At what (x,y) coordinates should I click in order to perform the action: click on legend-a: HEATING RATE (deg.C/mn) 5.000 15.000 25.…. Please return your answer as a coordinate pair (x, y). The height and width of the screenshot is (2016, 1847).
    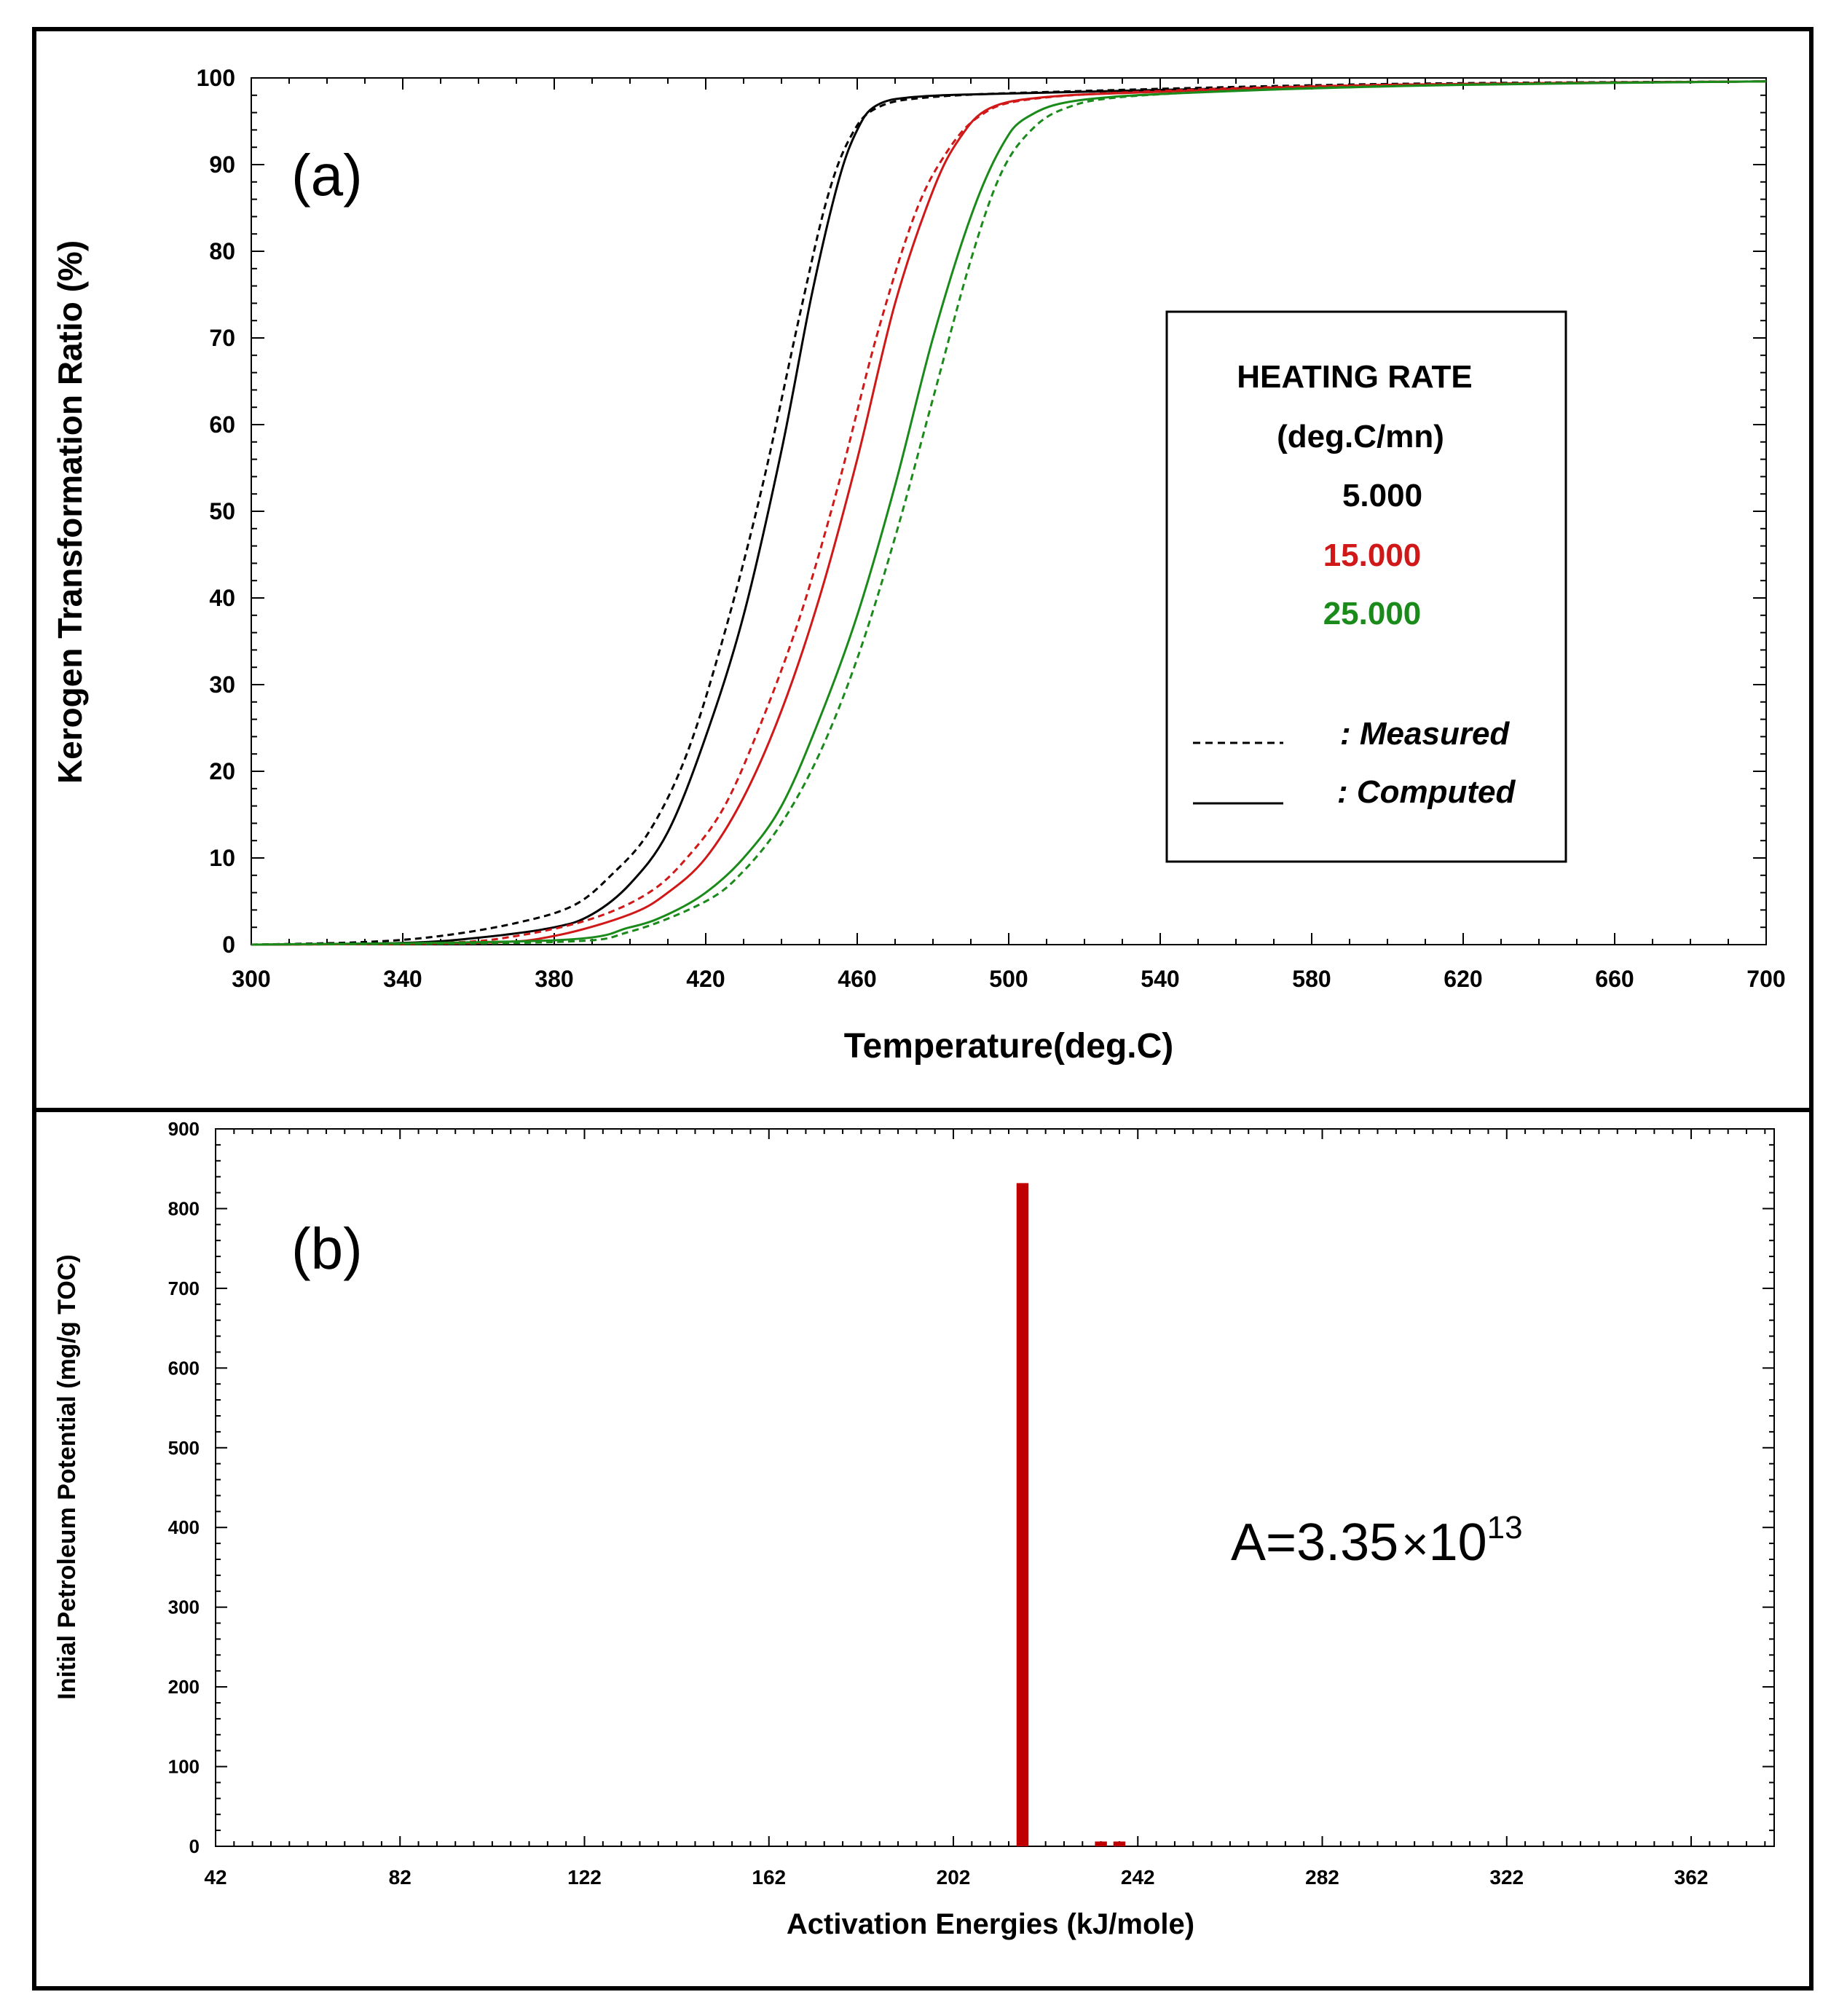
    Looking at the image, I should click on (1366, 586).